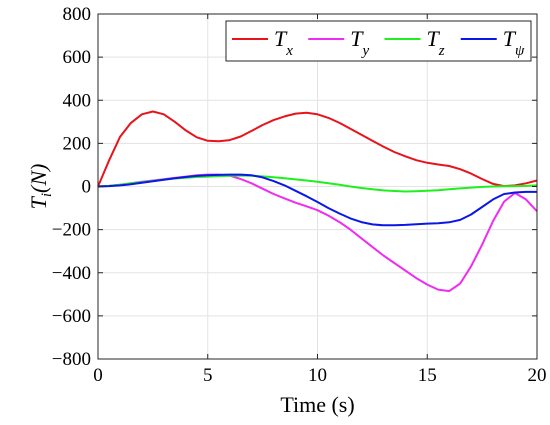  What do you see at coordinates (317, 149) in the screenshot?
I see `series-line-x` at bounding box center [317, 149].